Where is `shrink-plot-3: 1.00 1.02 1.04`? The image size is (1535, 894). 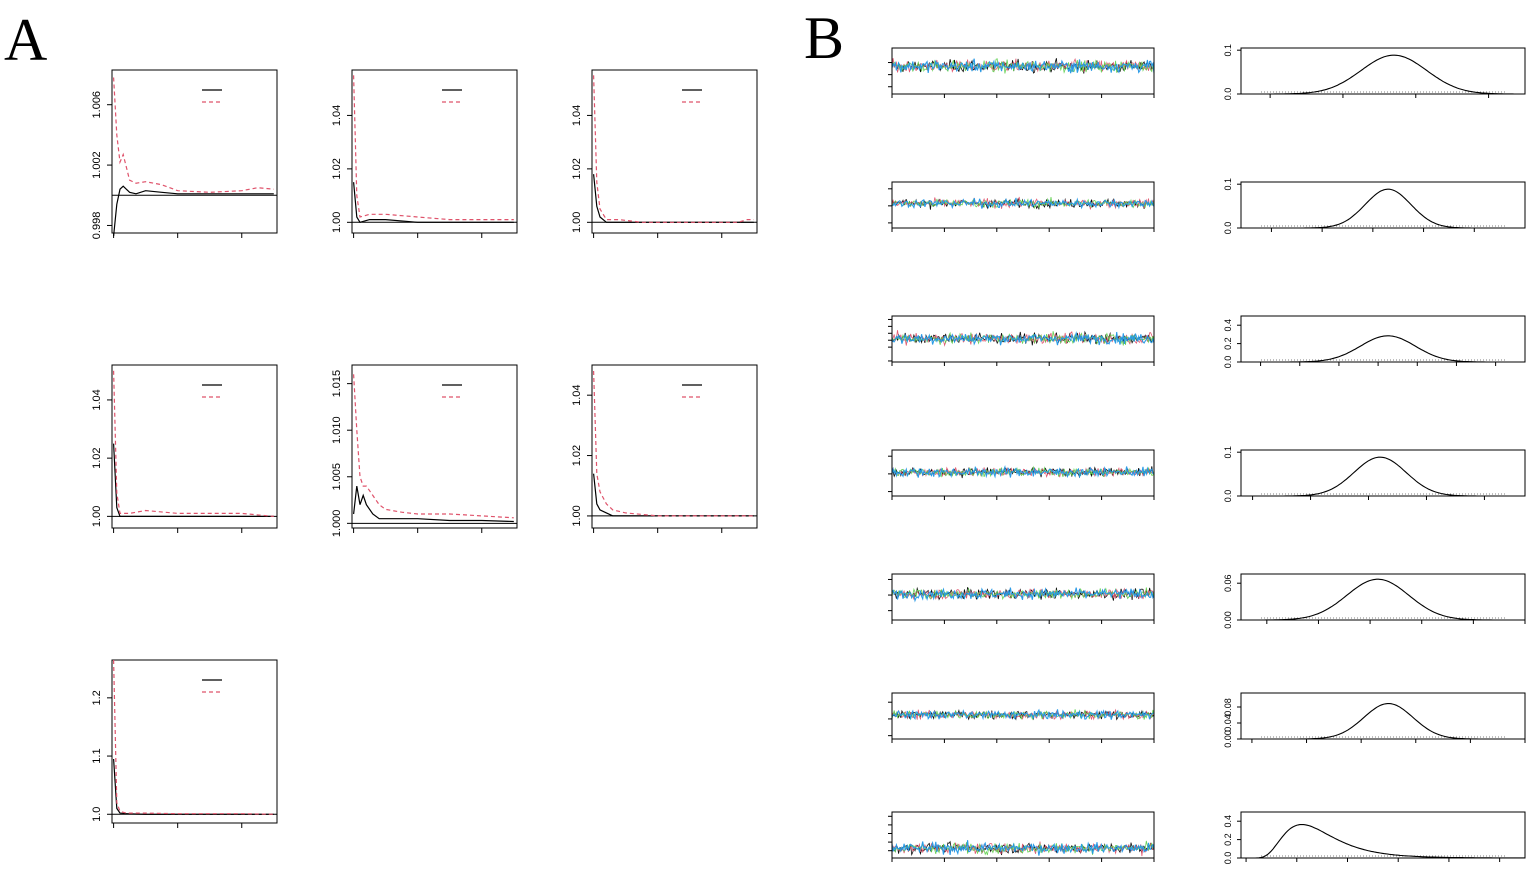
shrink-plot-3: 1.00 1.02 1.04 is located at coordinates (184, 448).